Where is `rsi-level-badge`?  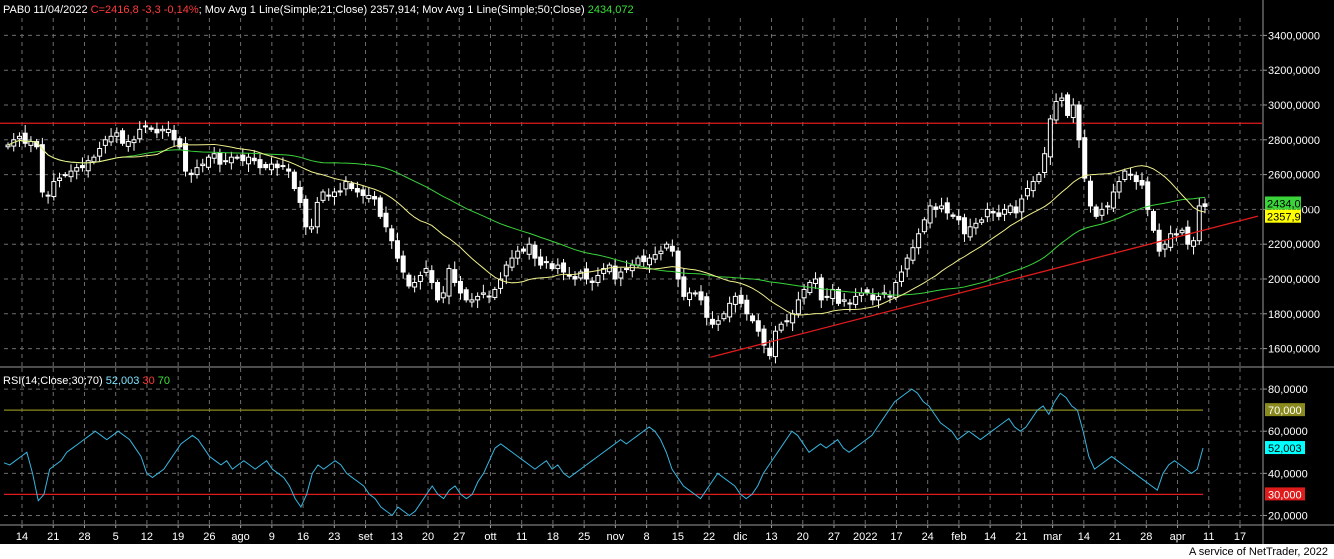
rsi-level-badge is located at coordinates (1285, 410).